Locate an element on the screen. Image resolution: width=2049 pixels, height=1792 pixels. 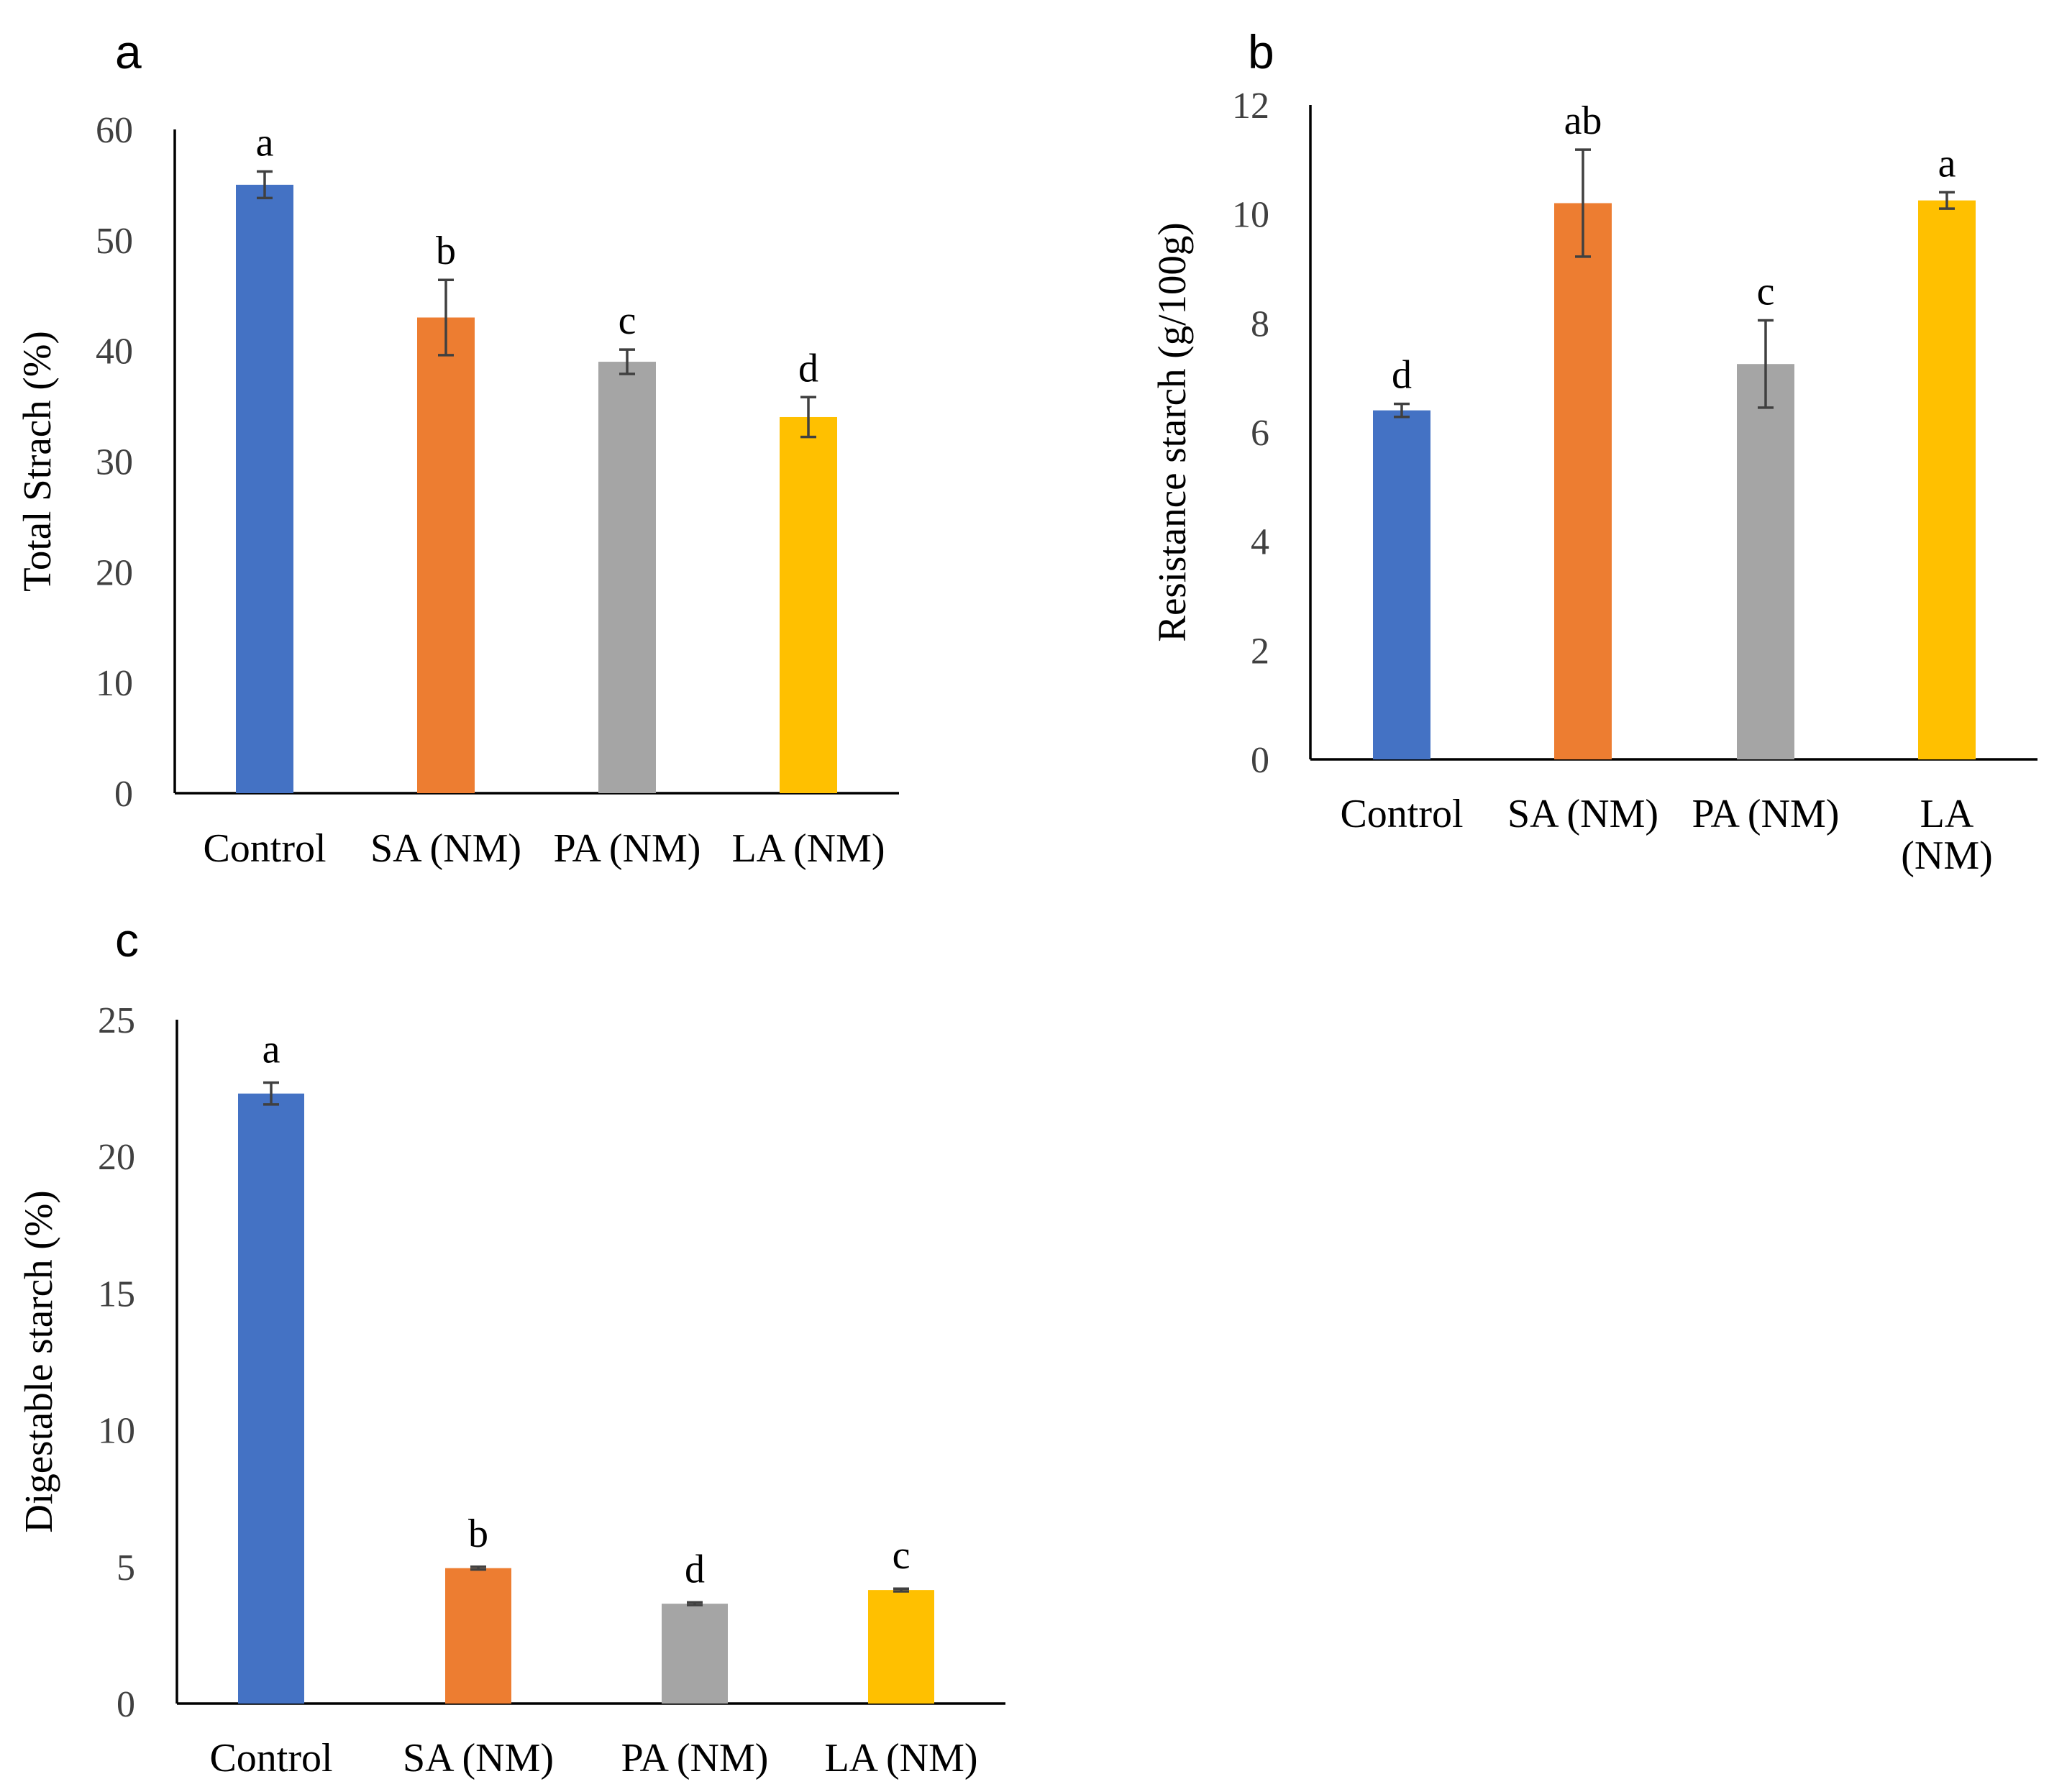
y-tick-label: 25 is located at coordinates (116, 1020).